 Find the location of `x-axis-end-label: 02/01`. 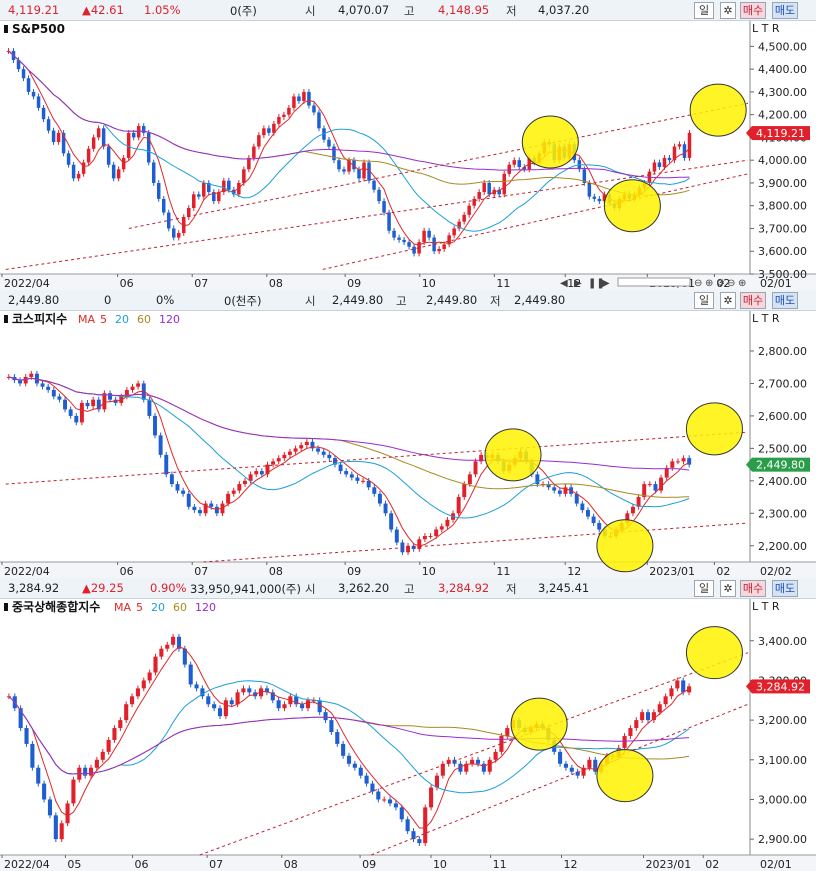

x-axis-end-label: 02/01 is located at coordinates (776, 283).